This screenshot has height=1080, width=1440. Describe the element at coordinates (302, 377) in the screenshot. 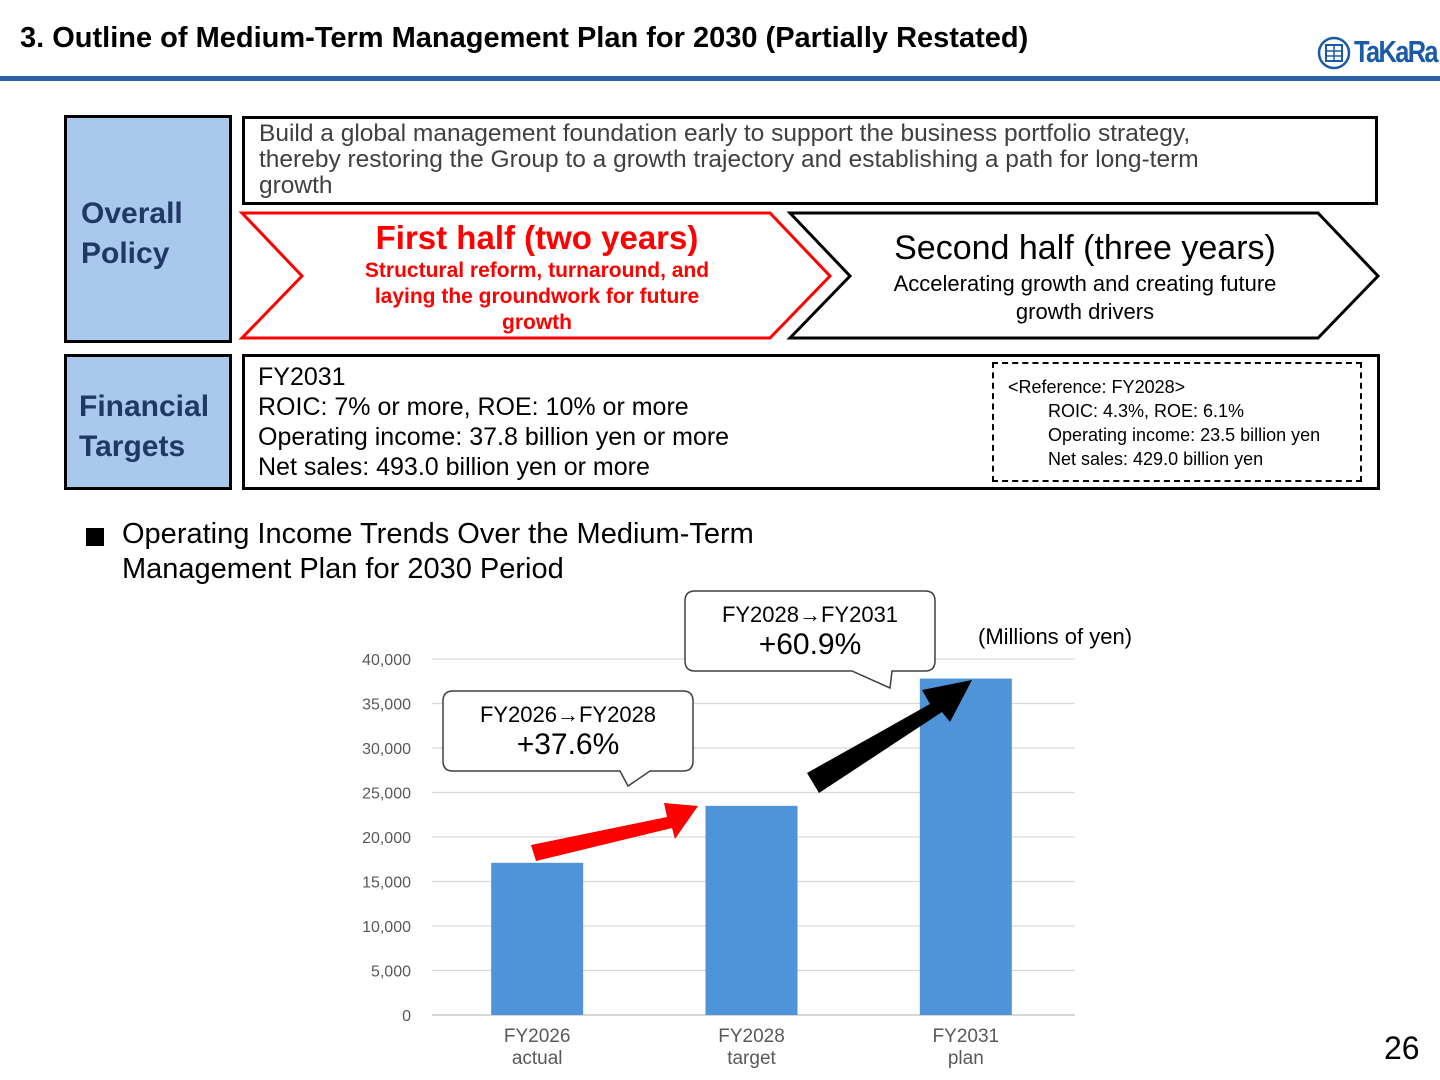

I see `target-line: FY2031` at that location.